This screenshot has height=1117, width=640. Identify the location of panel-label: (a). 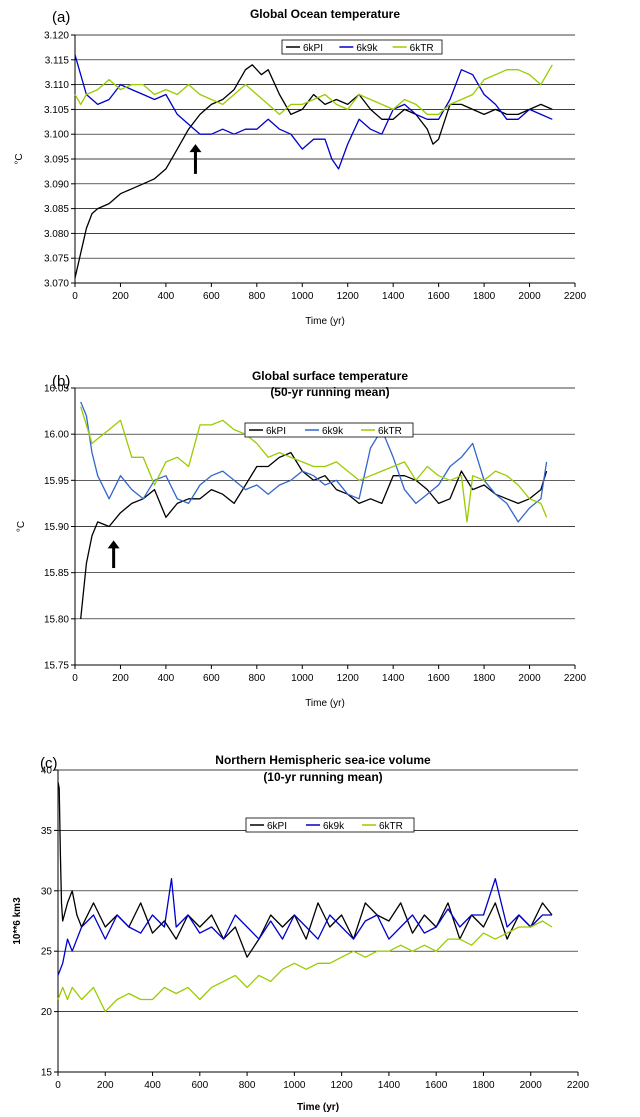
(61, 17).